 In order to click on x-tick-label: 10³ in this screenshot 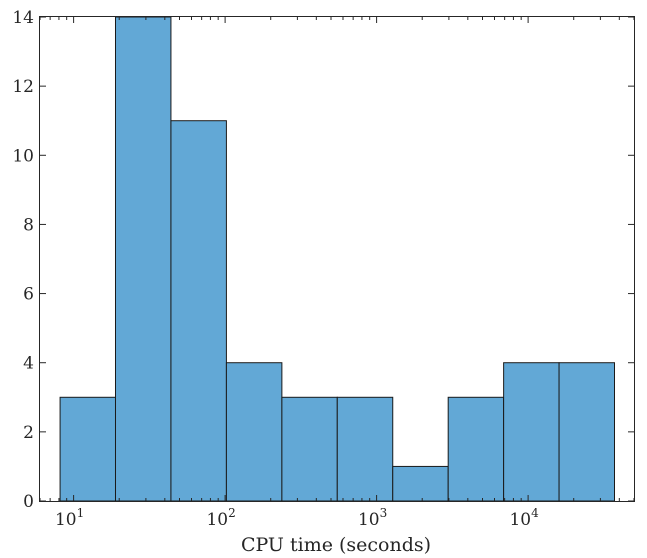, I will do `click(372, 518)`.